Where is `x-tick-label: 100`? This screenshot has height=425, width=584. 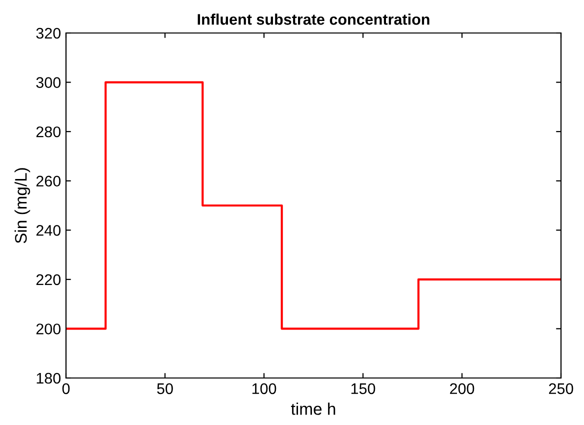 x-tick-label: 100 is located at coordinates (264, 388).